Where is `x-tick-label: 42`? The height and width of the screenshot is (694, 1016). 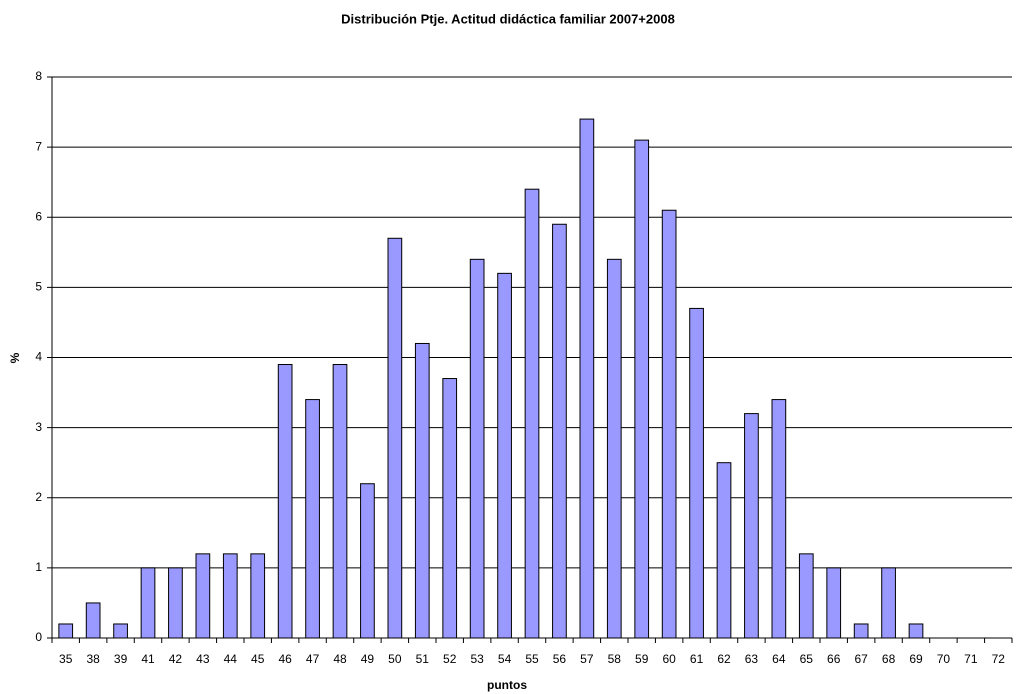
x-tick-label: 42 is located at coordinates (176, 659).